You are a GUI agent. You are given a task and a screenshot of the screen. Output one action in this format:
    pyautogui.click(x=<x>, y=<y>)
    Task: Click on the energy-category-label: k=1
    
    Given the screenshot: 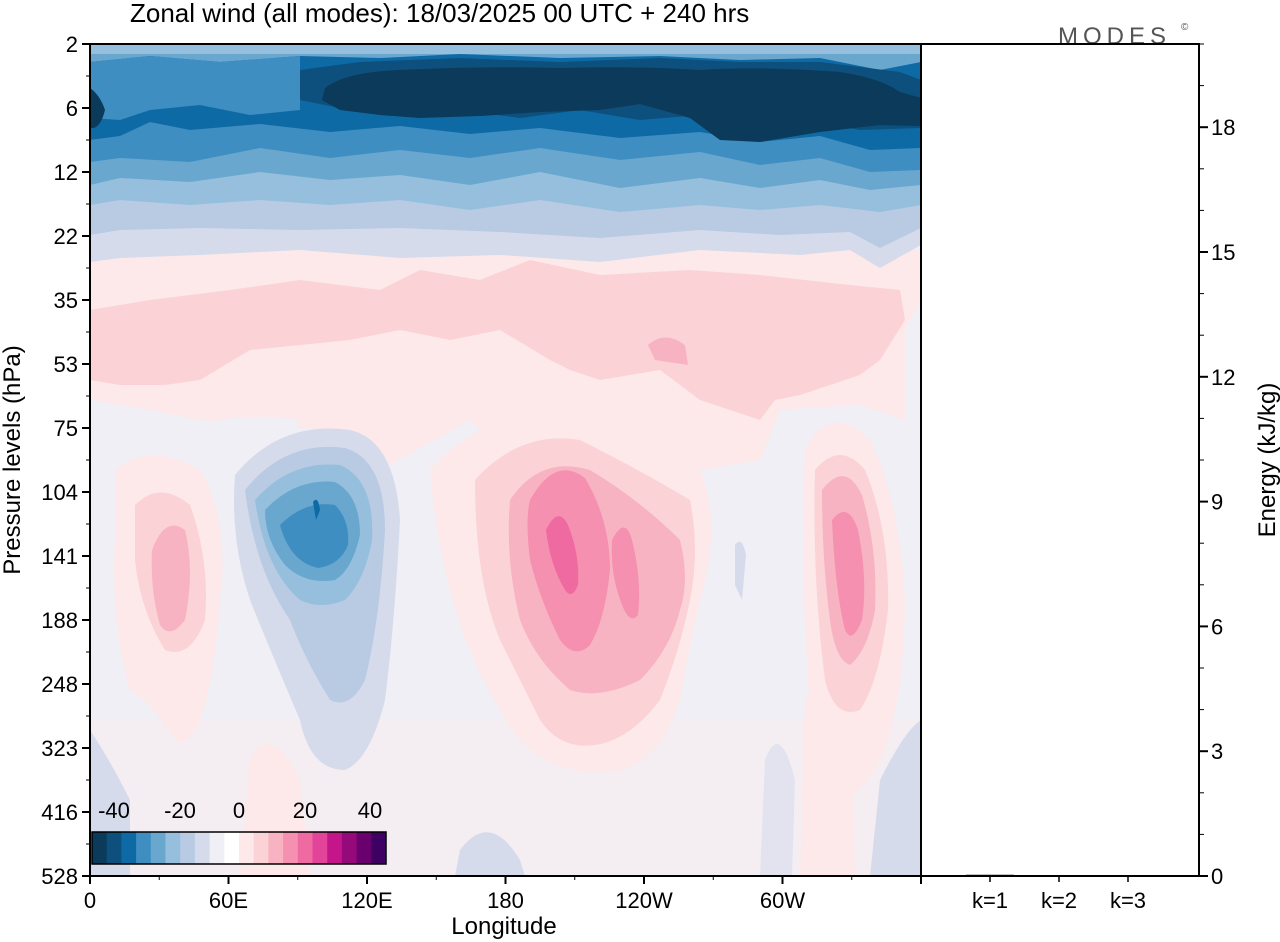 What is the action you would take?
    pyautogui.click(x=990, y=900)
    